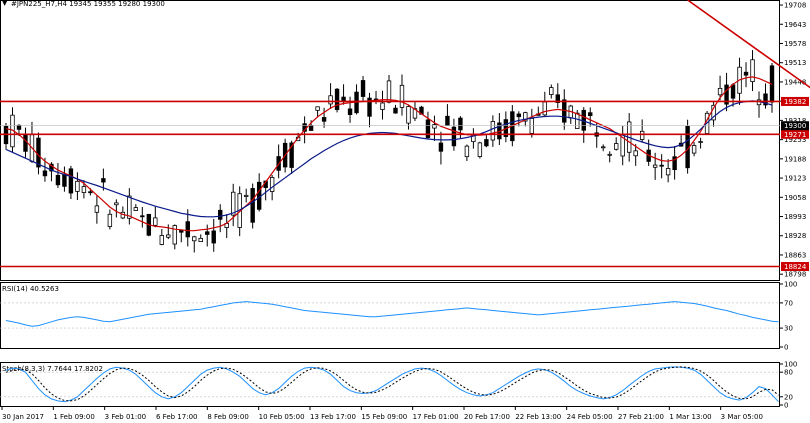 This screenshot has height=423, width=810. I want to click on indicator-tick-label: 20, so click(788, 397).